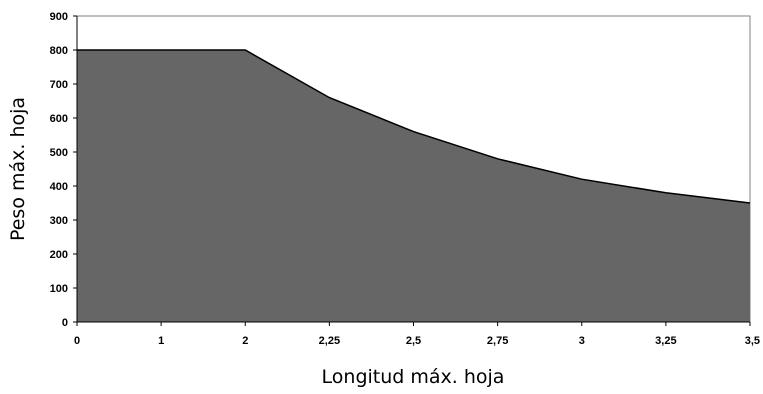 The height and width of the screenshot is (394, 763). What do you see at coordinates (59, 289) in the screenshot?
I see `y-tick-label: 100` at bounding box center [59, 289].